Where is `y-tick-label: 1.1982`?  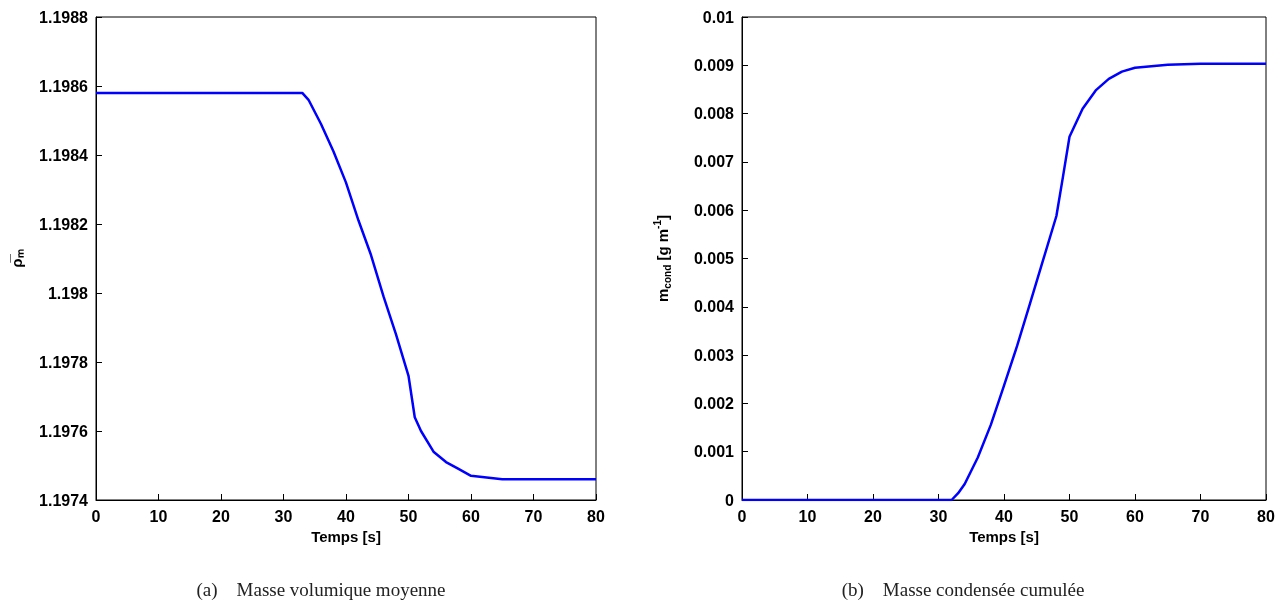 y-tick-label: 1.1982 is located at coordinates (64, 224).